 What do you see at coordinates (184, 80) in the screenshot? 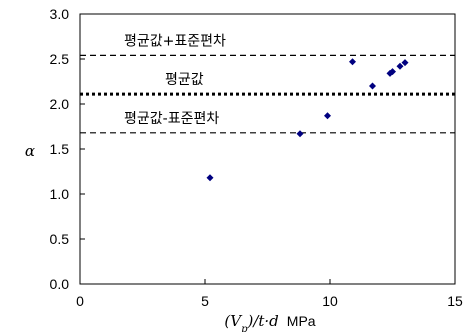
I see `reference-label: 평균값` at bounding box center [184, 80].